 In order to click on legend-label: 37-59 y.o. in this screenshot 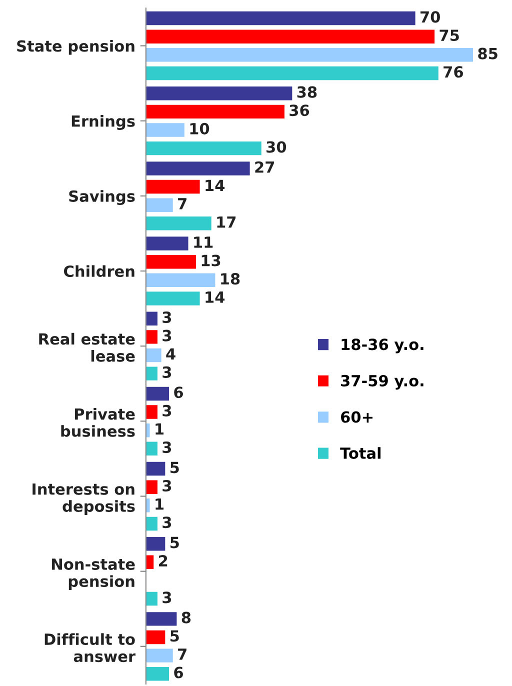, I will do `click(382, 382)`.